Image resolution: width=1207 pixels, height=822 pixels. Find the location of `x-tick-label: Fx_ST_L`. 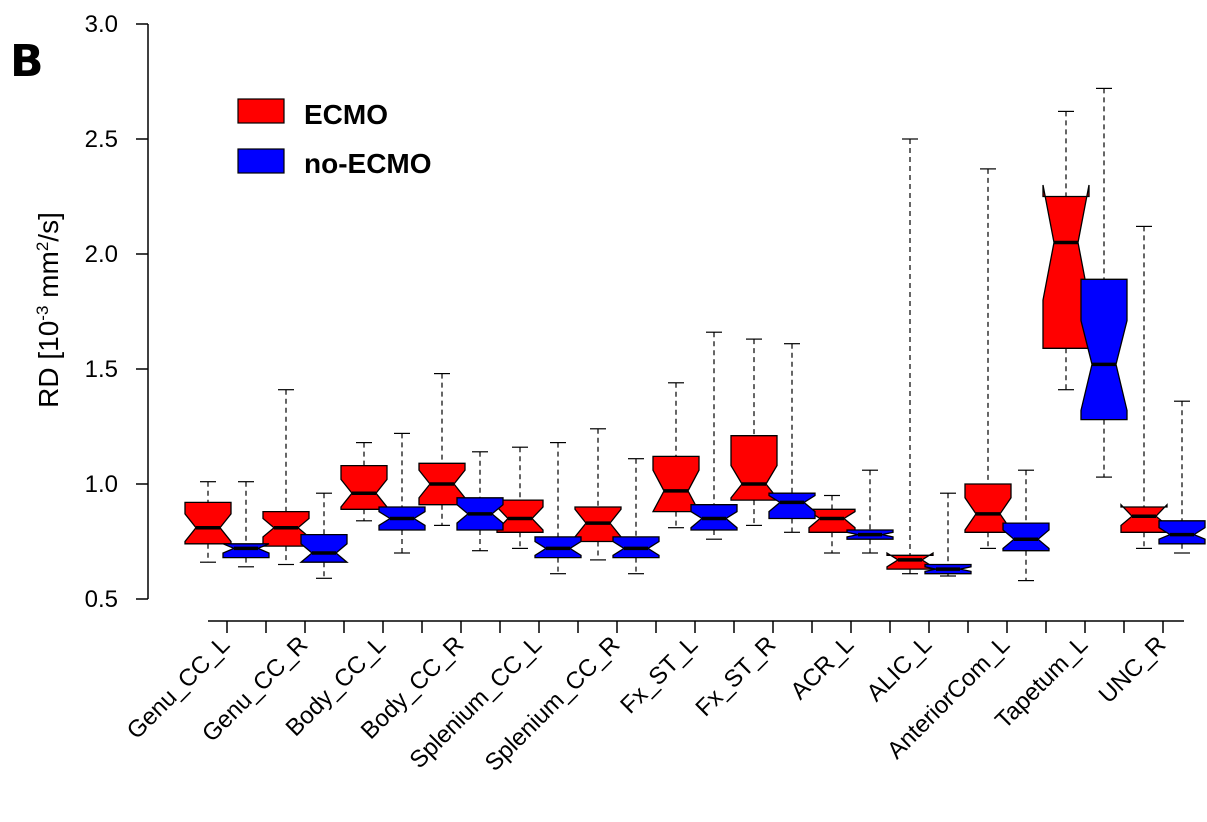

x-tick-label: Fx_ST_L is located at coordinates (659, 675).